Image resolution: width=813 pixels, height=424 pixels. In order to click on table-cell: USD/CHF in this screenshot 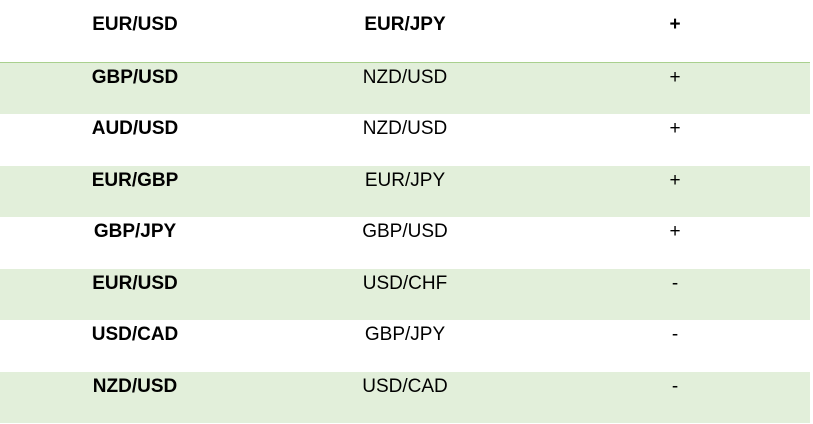, I will do `click(405, 294)`.